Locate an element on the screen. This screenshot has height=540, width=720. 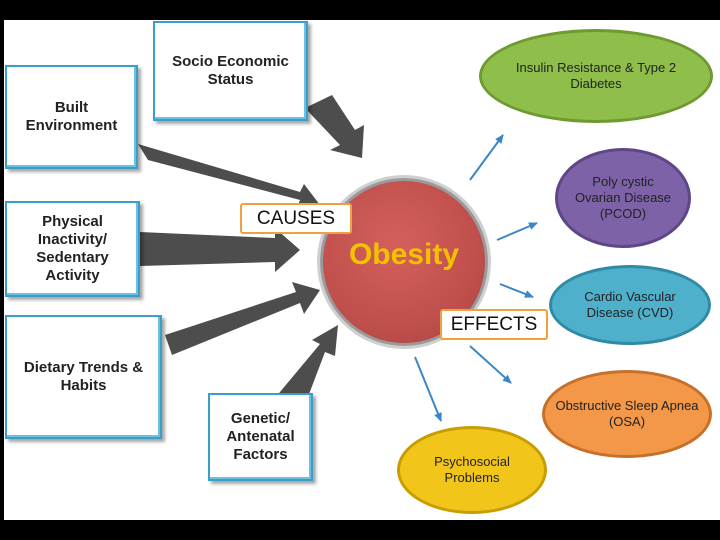
cause-built-environment: Built Environment is located at coordinates (71, 117).